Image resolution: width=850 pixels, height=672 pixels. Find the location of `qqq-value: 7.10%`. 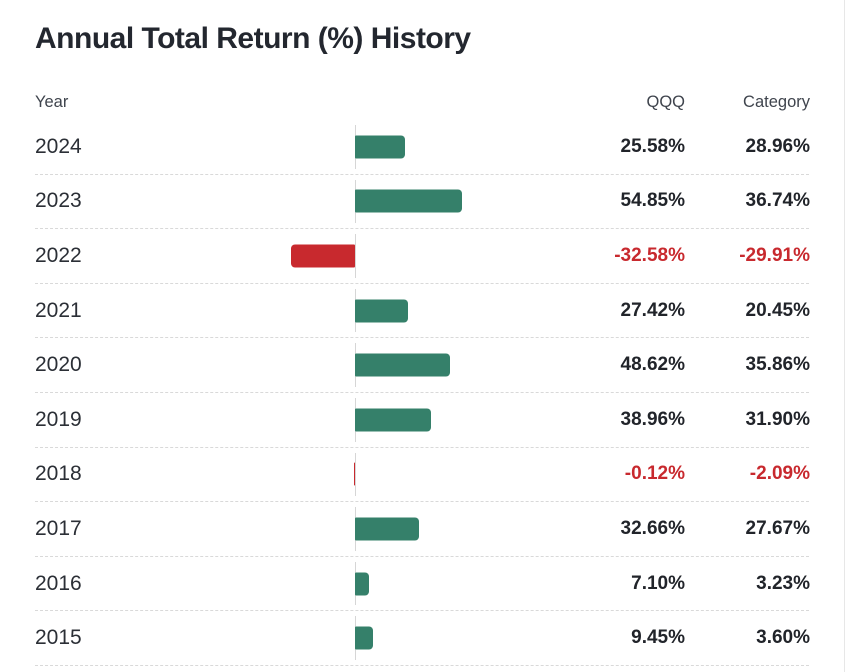

qqq-value: 7.10% is located at coordinates (658, 583).